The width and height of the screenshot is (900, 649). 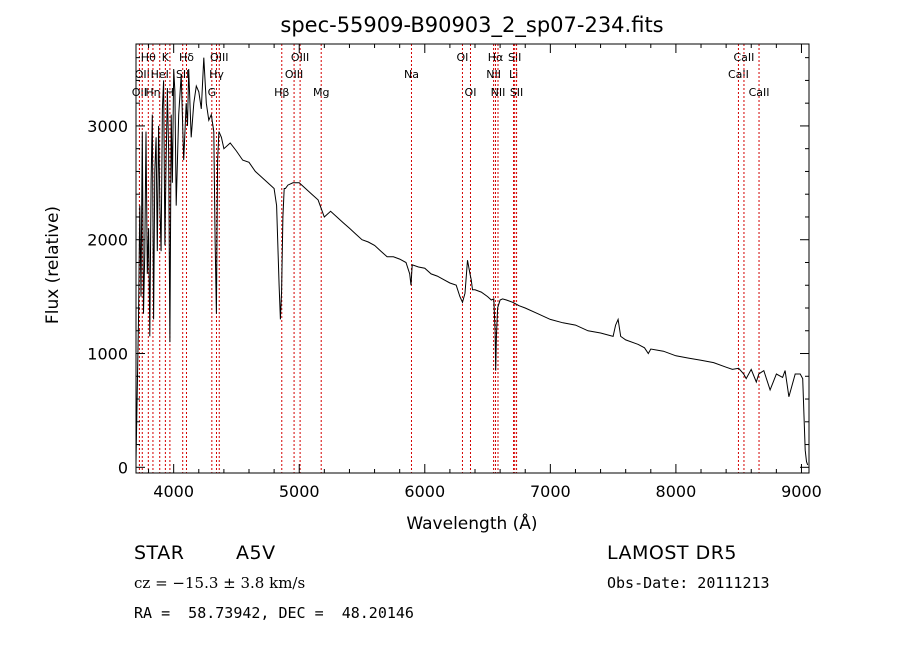 I want to click on line-marker-label: HeI, so click(x=160, y=74).